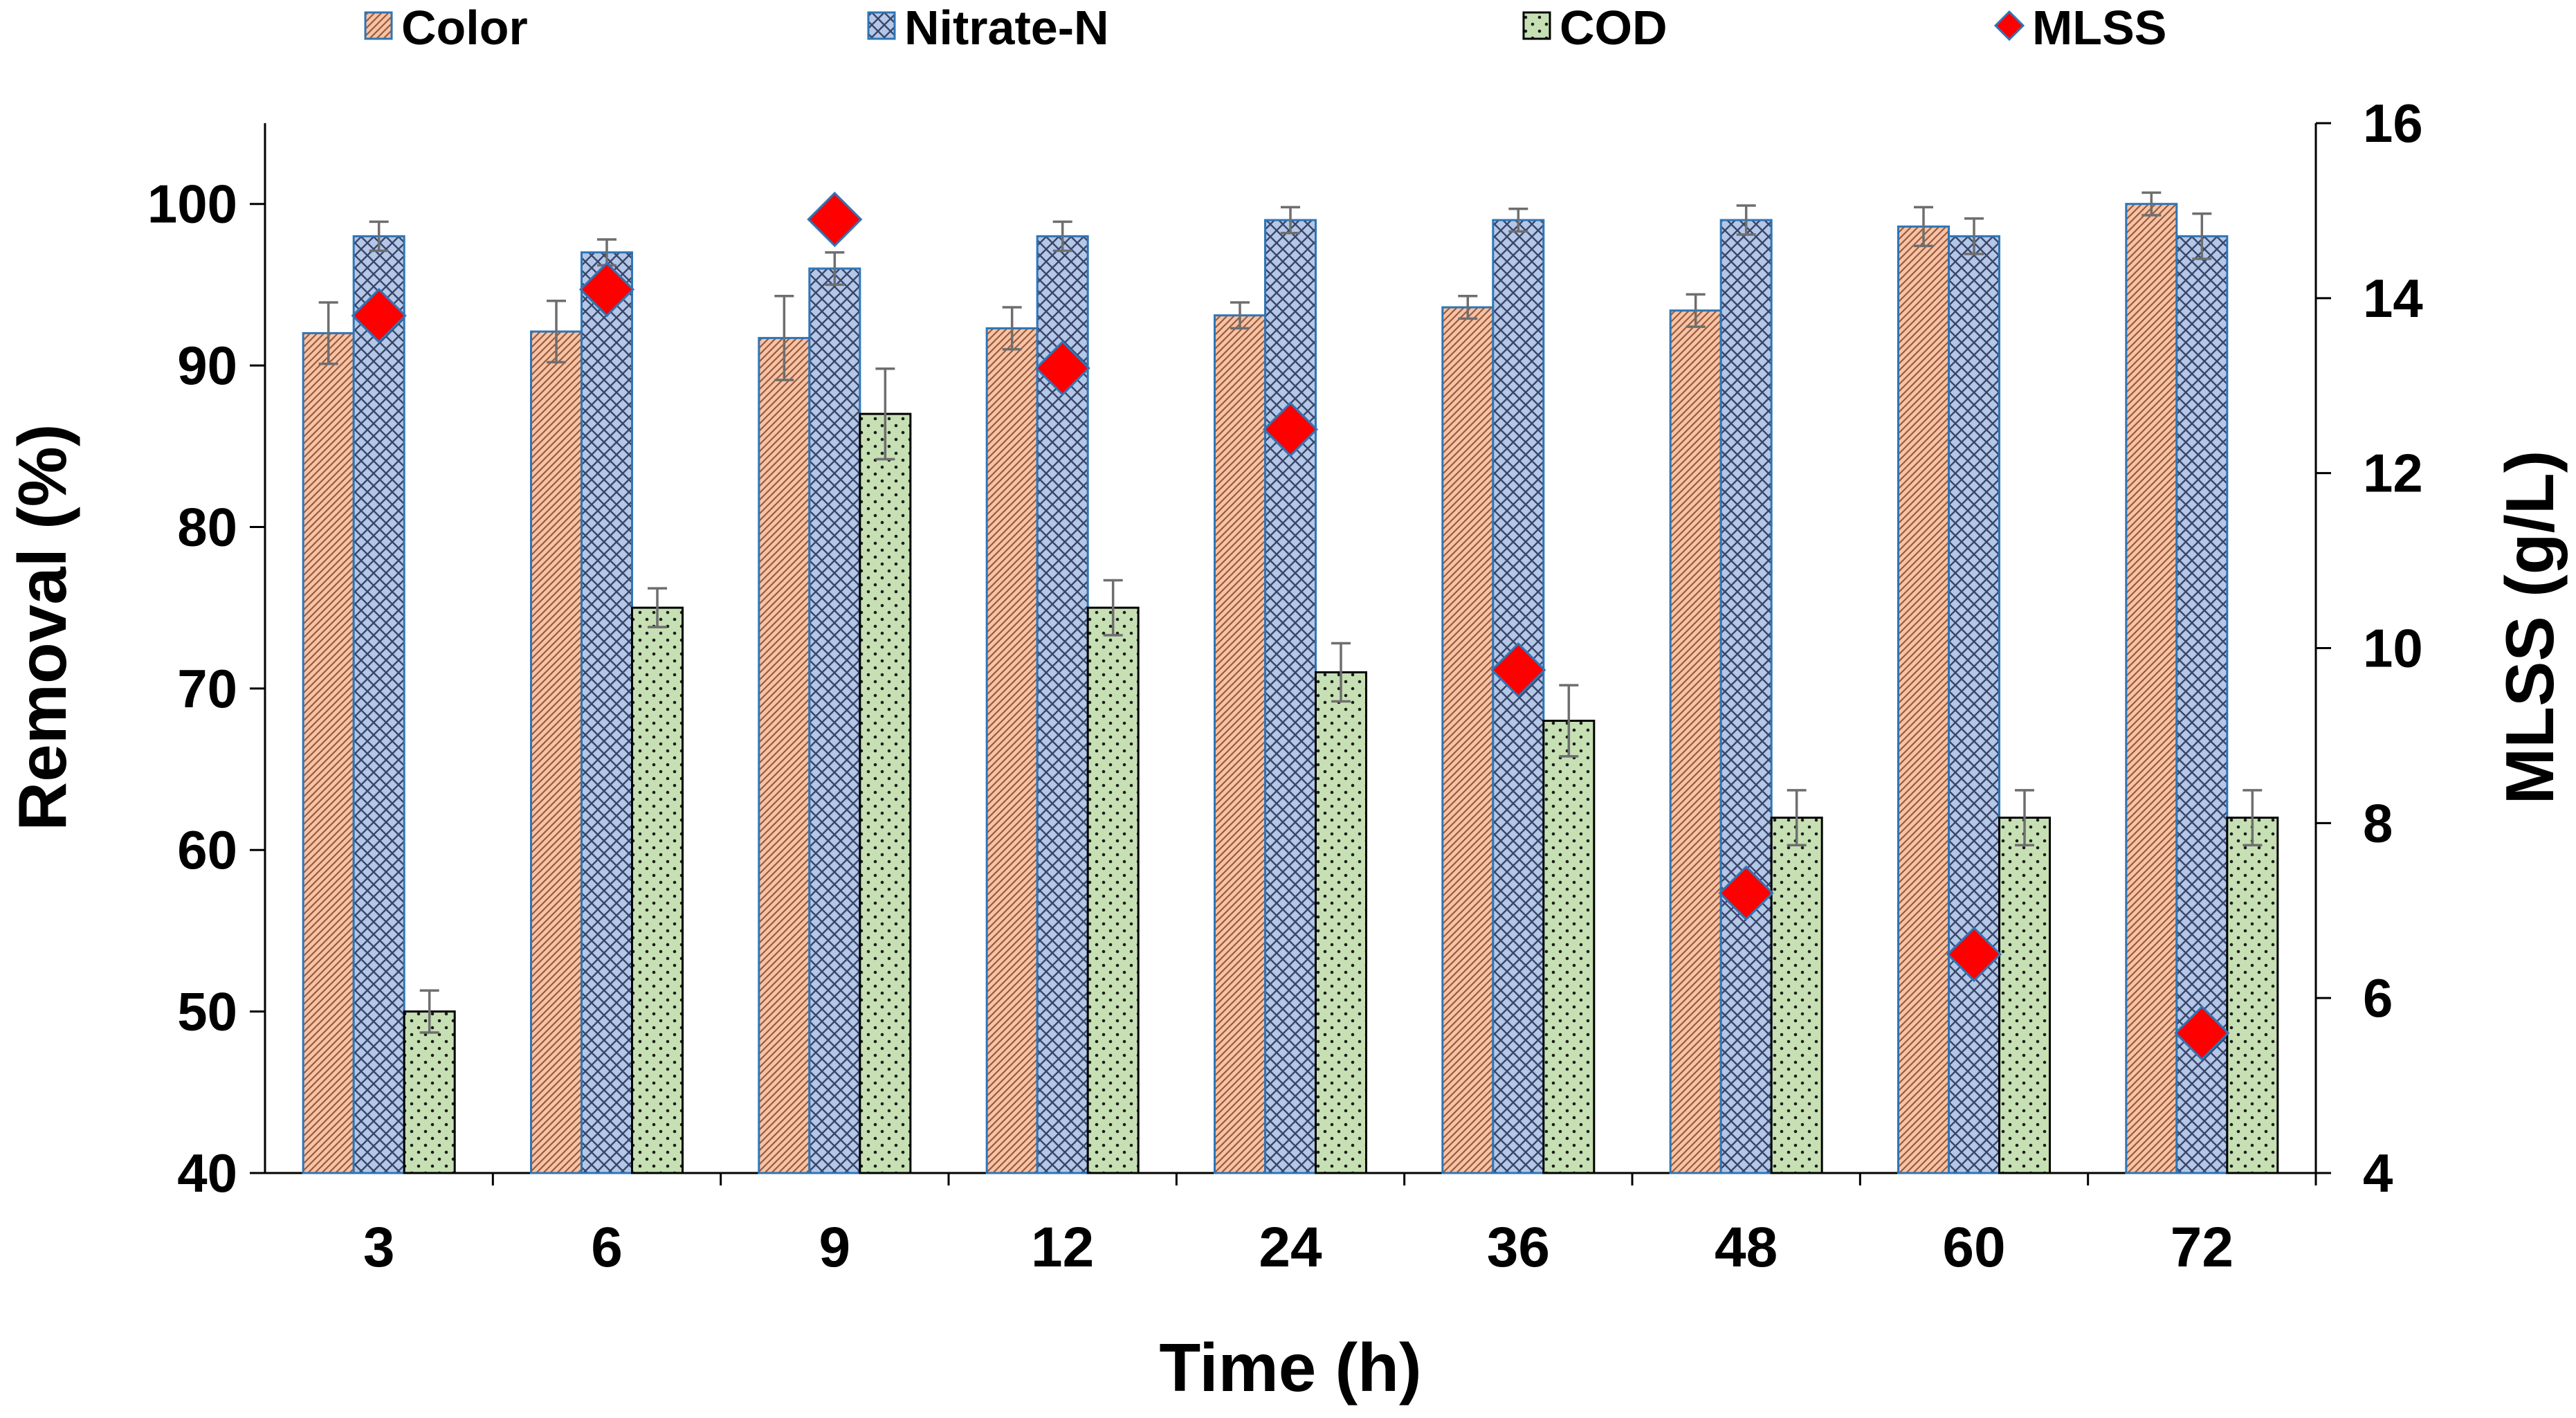  I want to click on x-tick-label: 48, so click(1747, 1247).